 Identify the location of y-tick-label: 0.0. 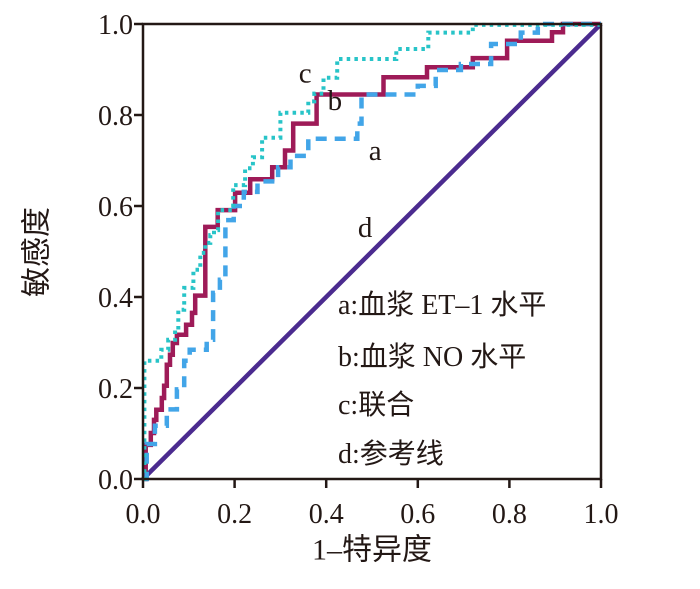
(115, 480).